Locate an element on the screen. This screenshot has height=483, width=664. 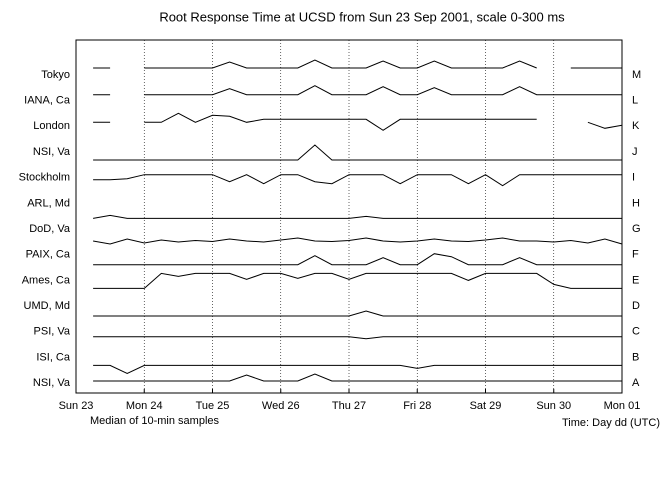
row-code: L is located at coordinates (635, 101).